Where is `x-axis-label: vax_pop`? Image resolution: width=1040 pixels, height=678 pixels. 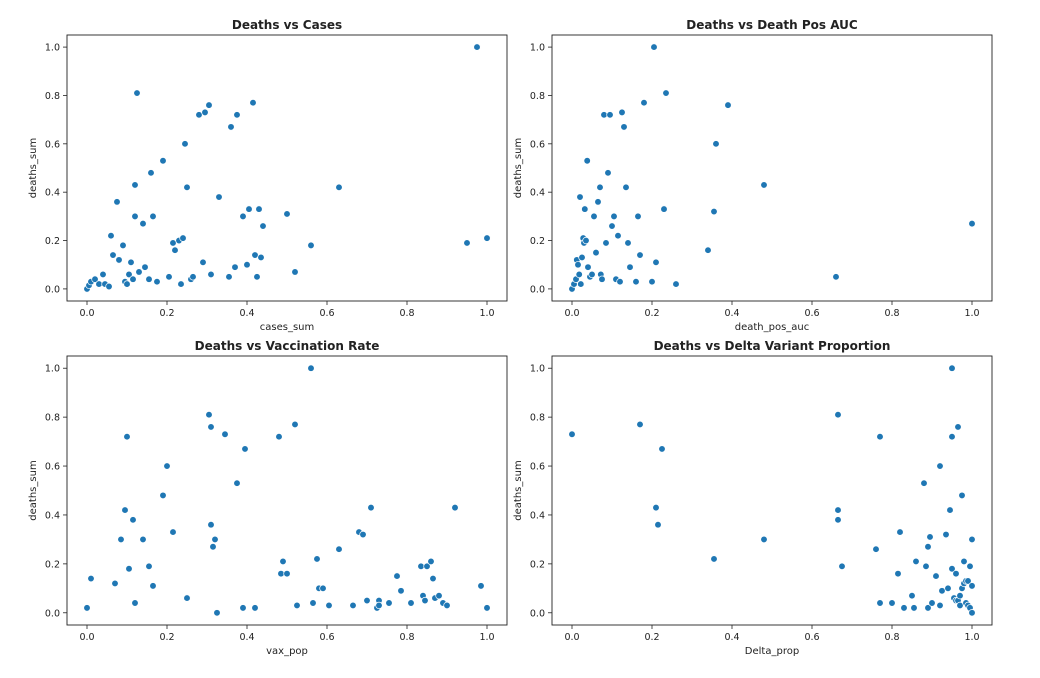
x-axis-label: vax_pop is located at coordinates (287, 651).